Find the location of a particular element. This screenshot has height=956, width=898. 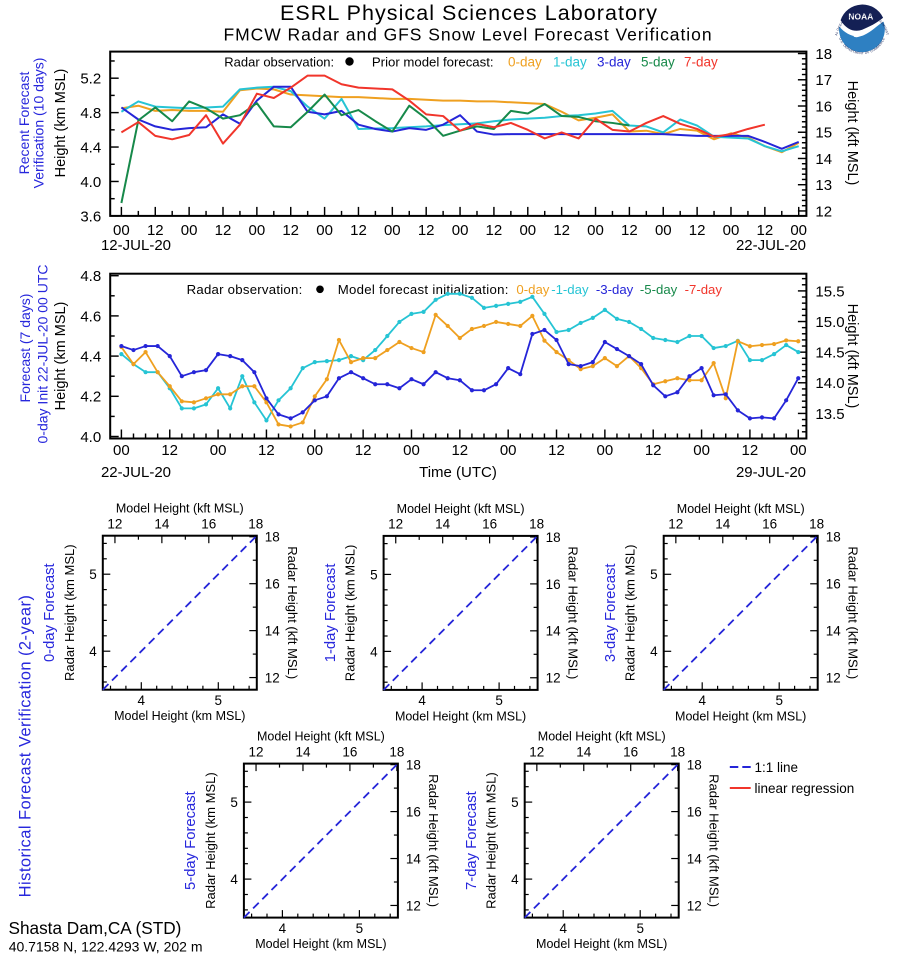

svg-text: 13 is located at coordinates (823, 185).